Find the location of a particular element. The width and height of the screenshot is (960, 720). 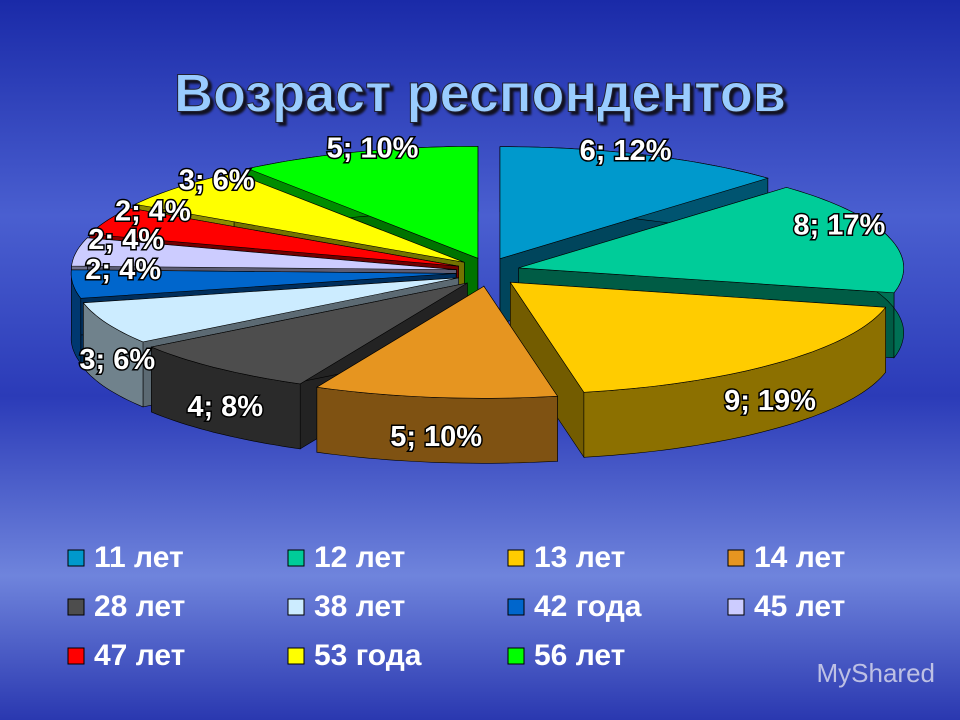

legend-label: 38 лет is located at coordinates (359, 606).